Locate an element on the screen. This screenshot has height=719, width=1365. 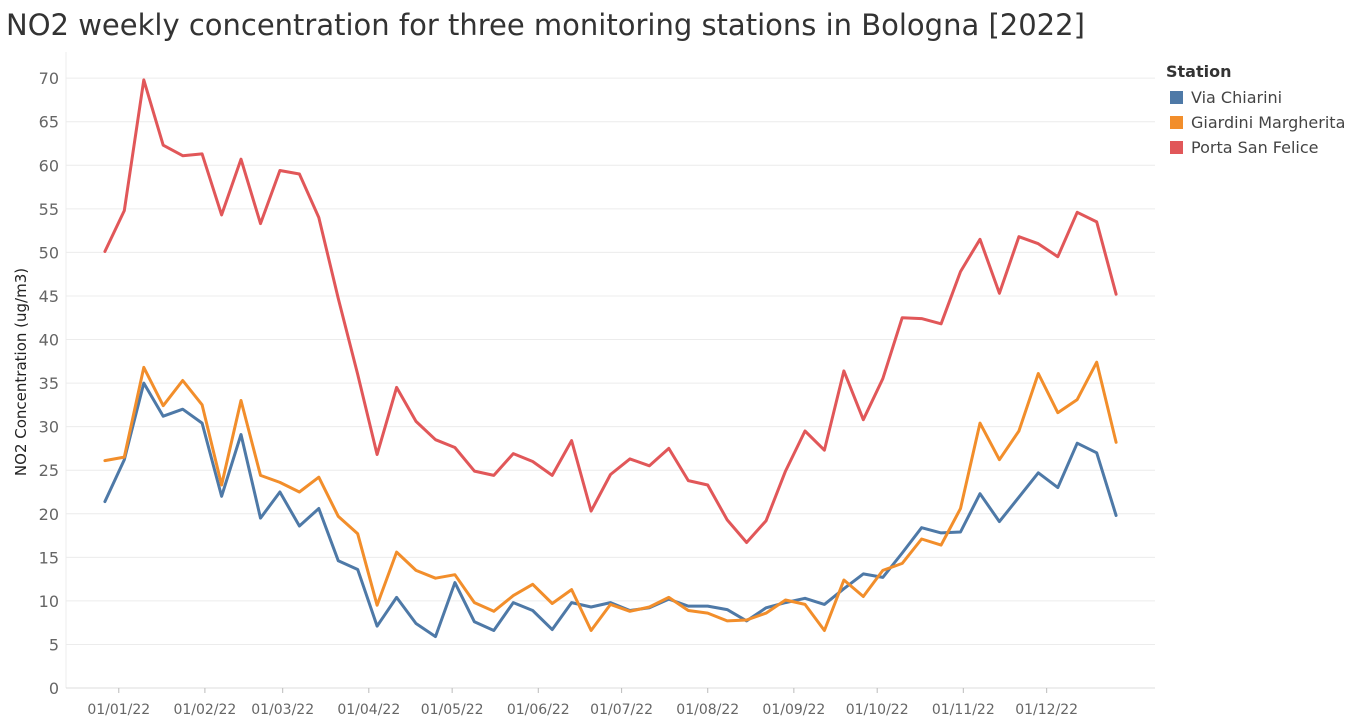
legend-label: Porta San Felice is located at coordinates (1255, 147).